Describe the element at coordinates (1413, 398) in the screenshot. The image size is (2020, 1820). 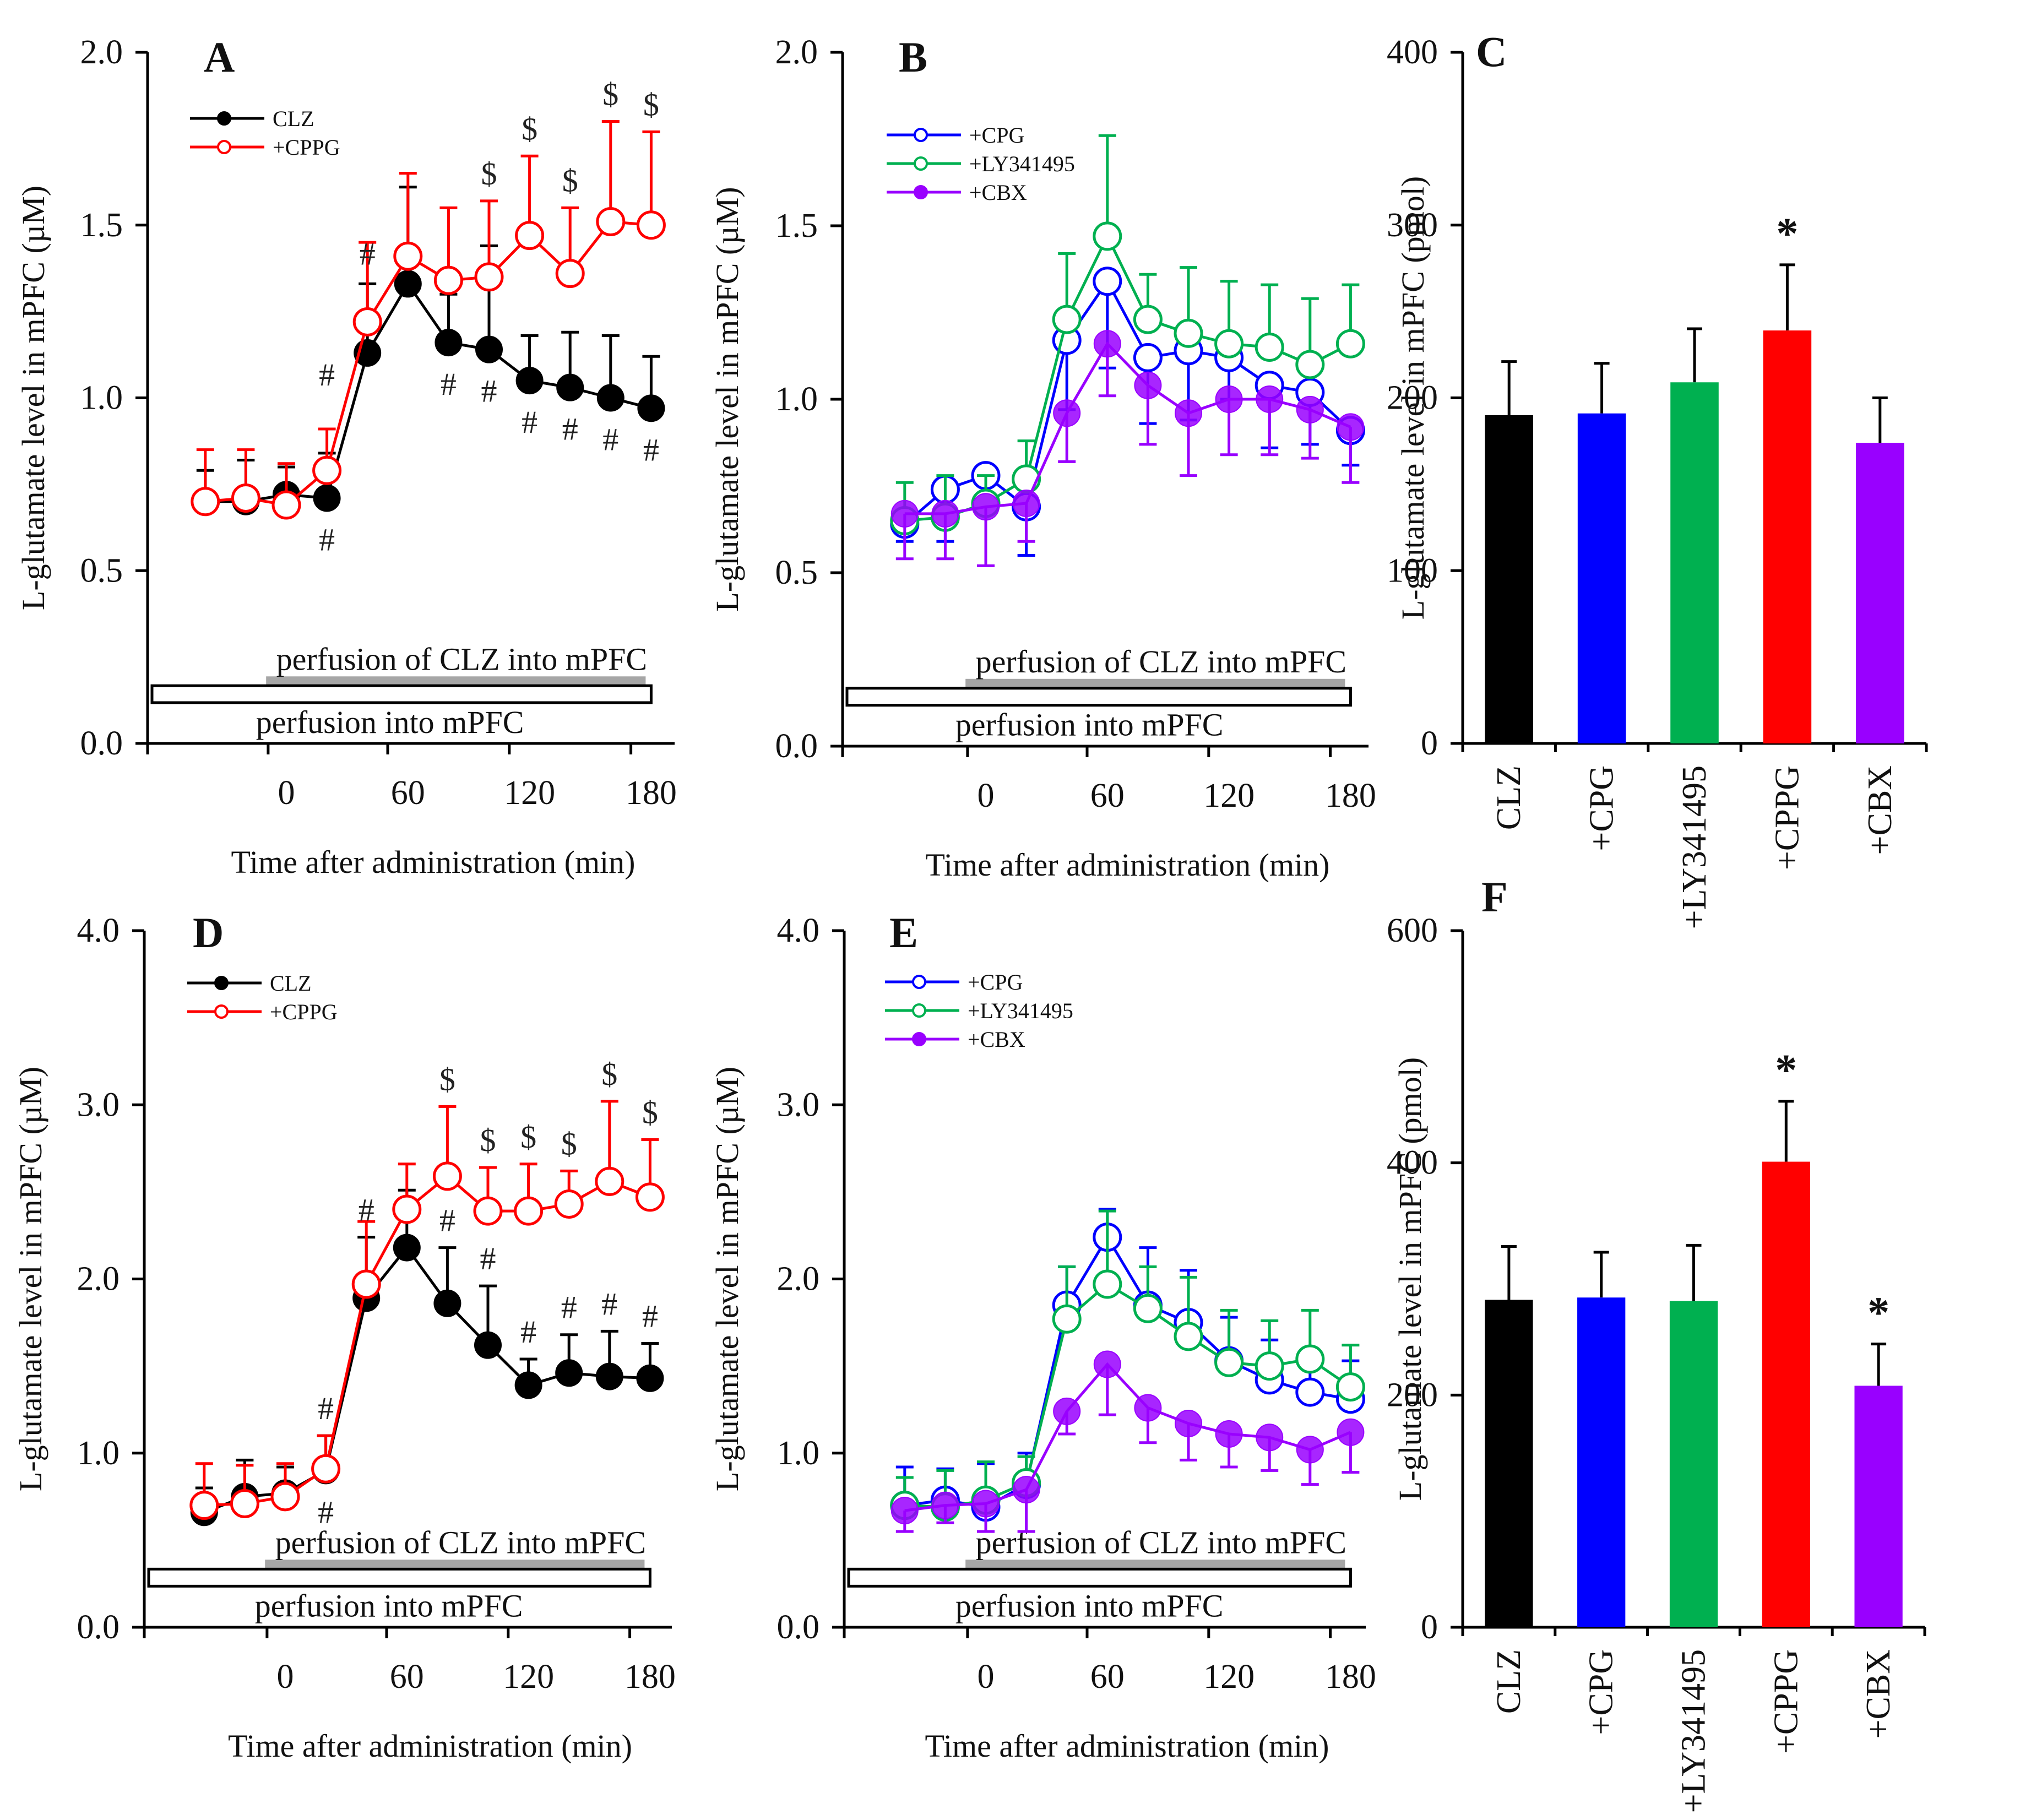
I see `y-axis-title: L-glutamate level in mPFC (pmol)` at that location.